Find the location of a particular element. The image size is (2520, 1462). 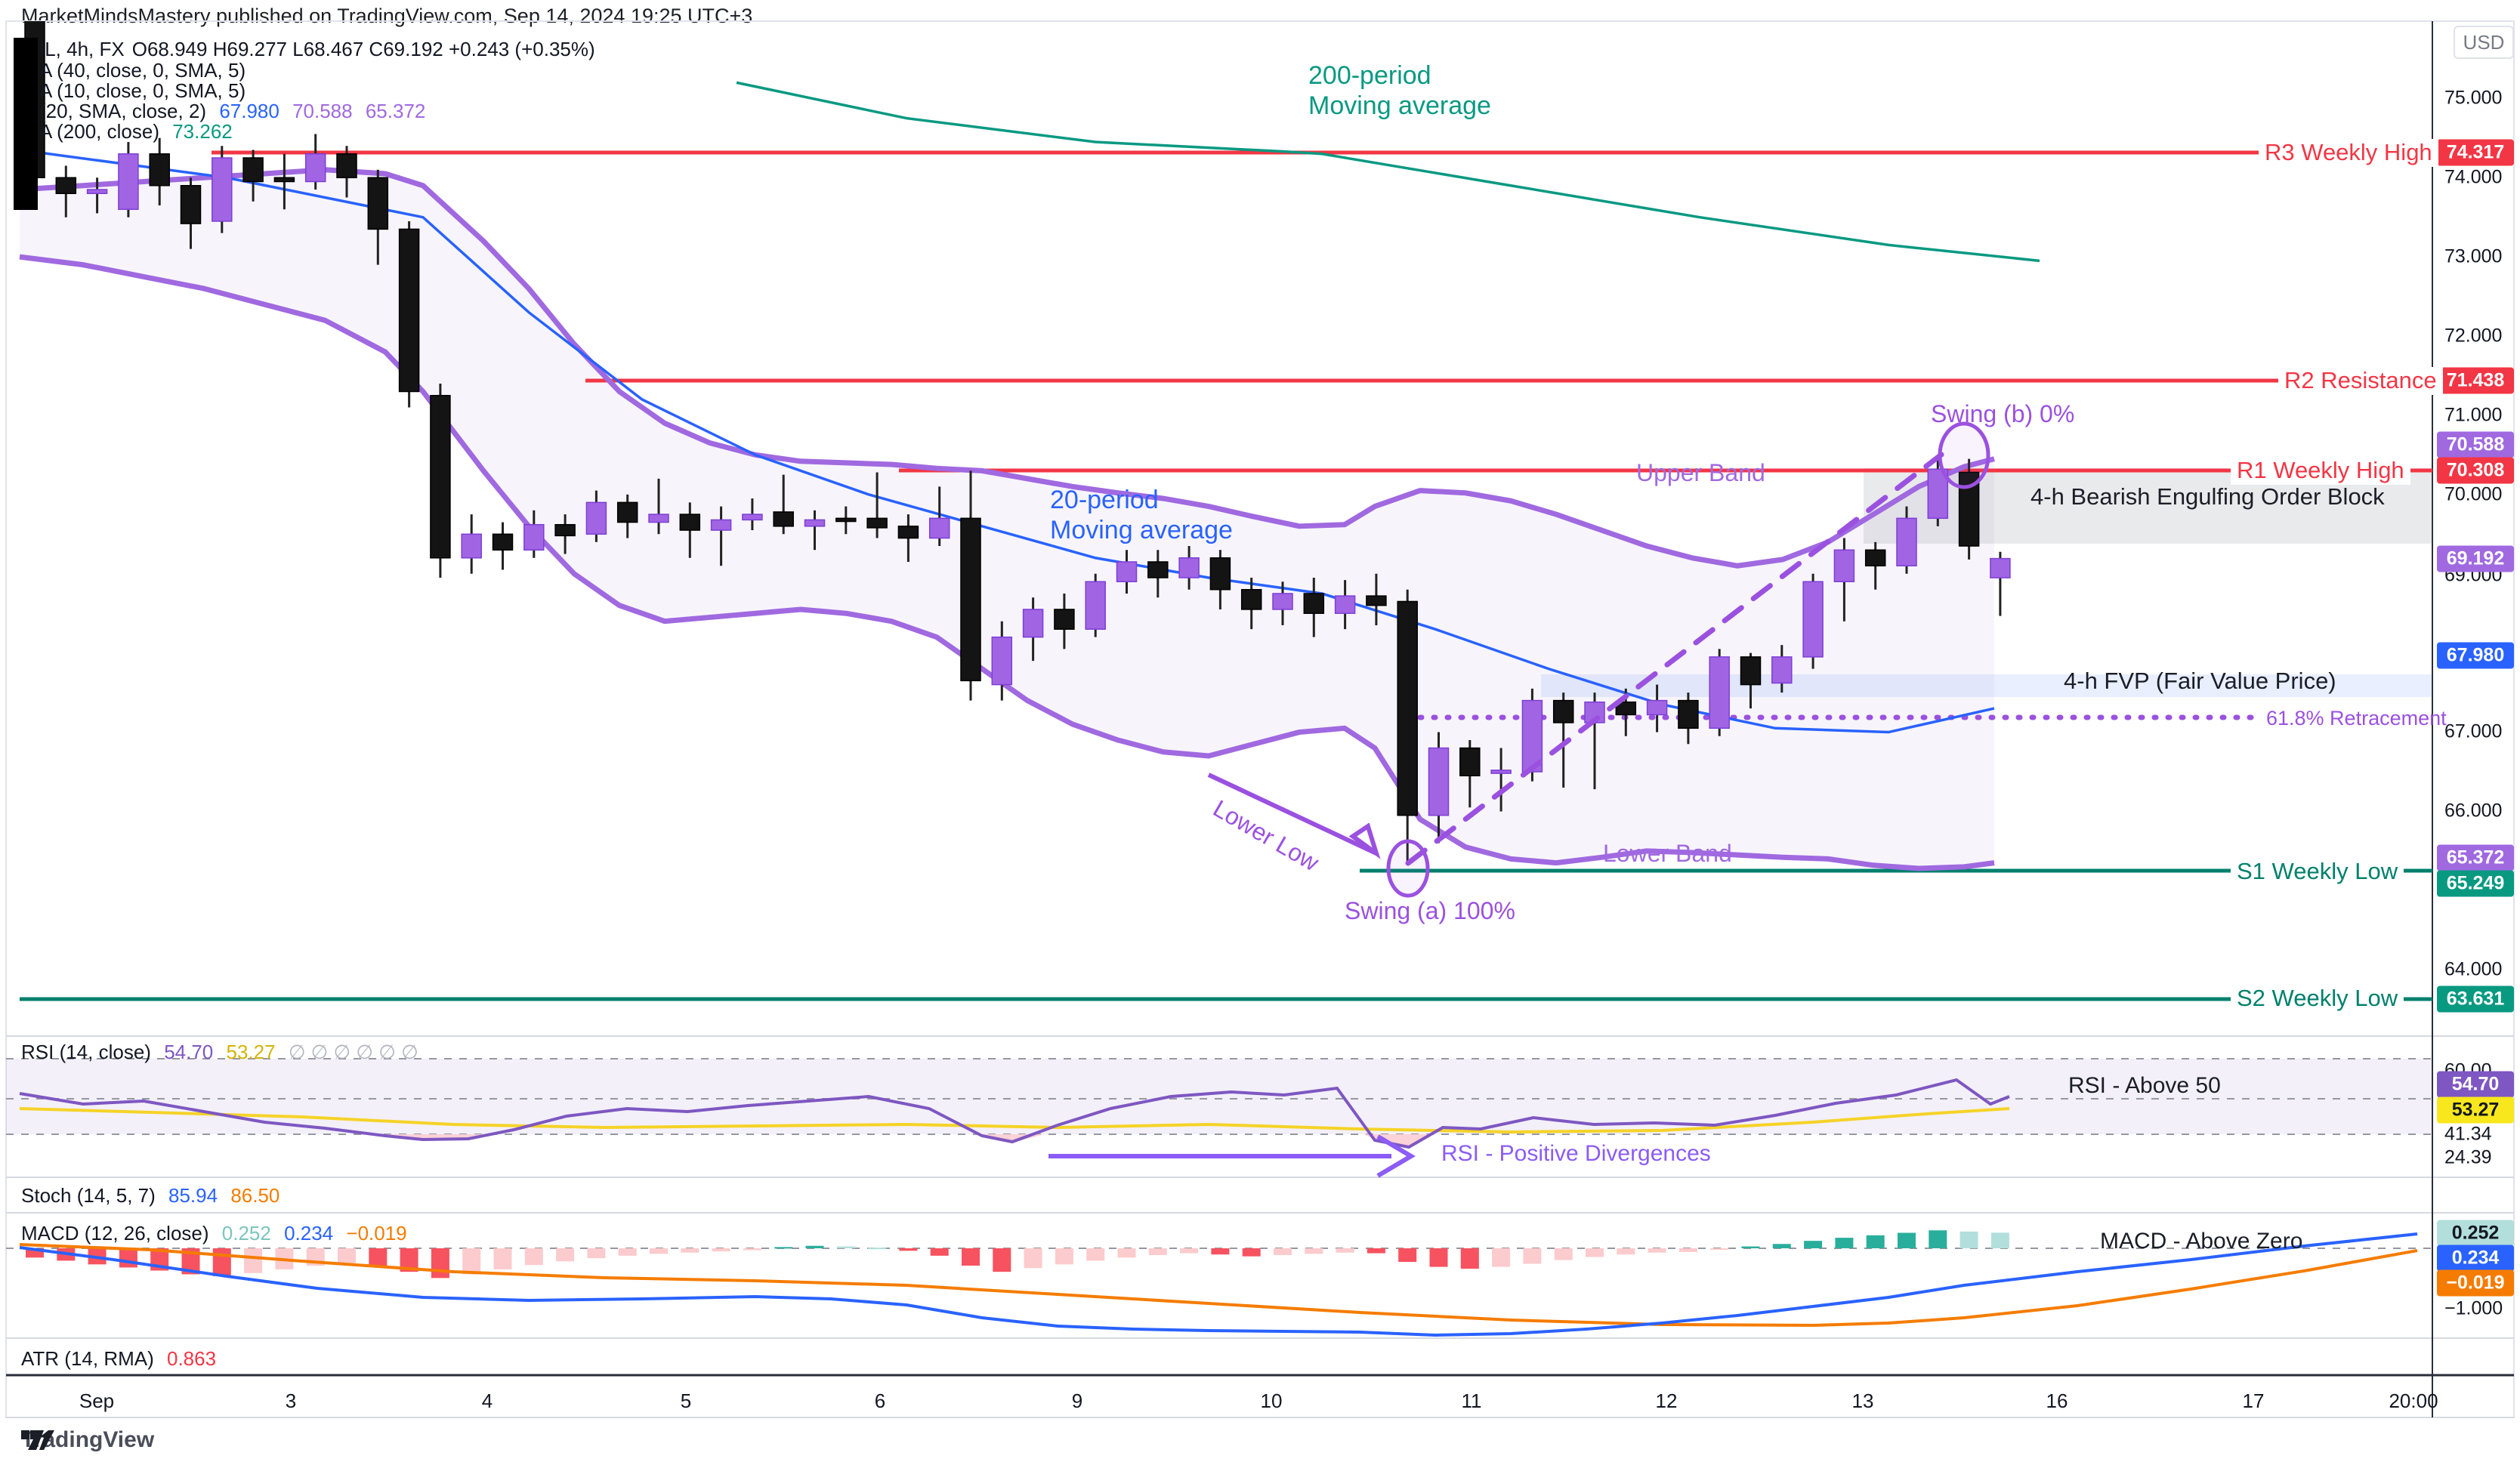

legend-ma10-row: A (10, close, 0, SMA, 5) is located at coordinates (142, 90).